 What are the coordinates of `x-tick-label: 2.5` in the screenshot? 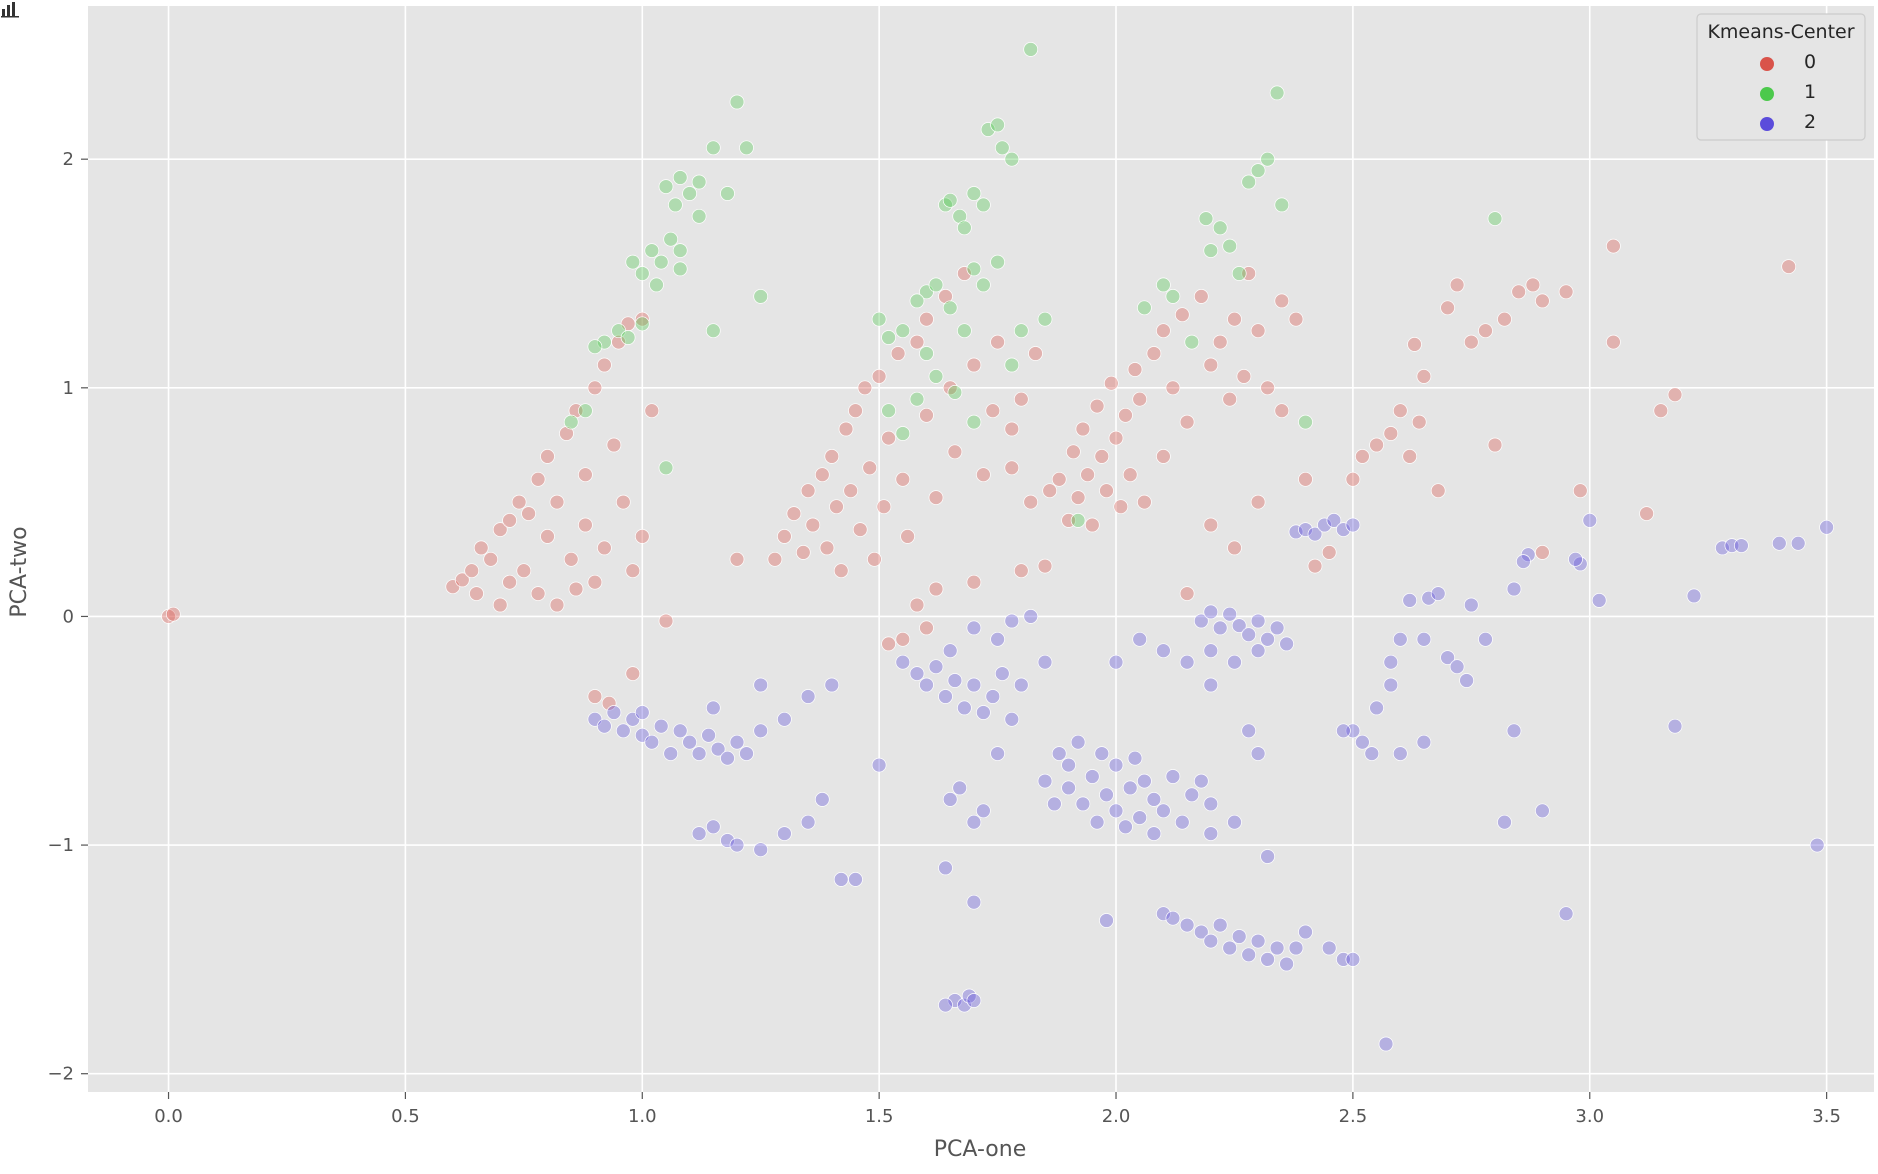 It's located at (1353, 1116).